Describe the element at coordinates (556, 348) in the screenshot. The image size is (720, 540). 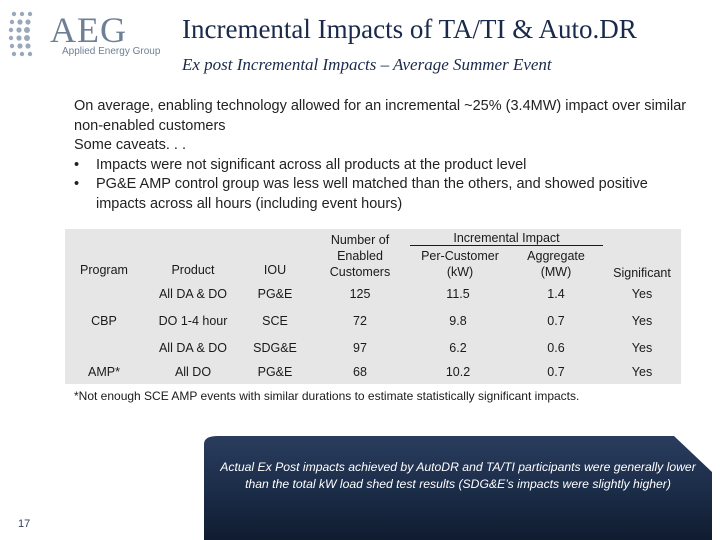
I see `cell-aggregate: 0.6` at that location.